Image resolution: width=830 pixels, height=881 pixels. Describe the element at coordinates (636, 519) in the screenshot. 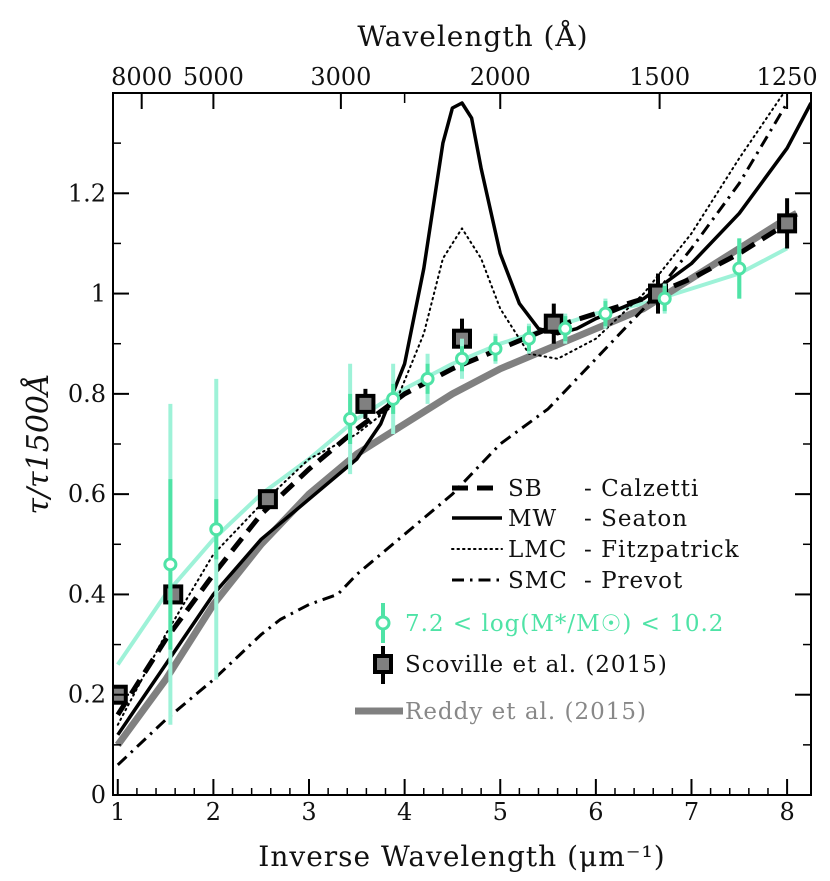

I see `legend-label-name: - Seaton` at that location.